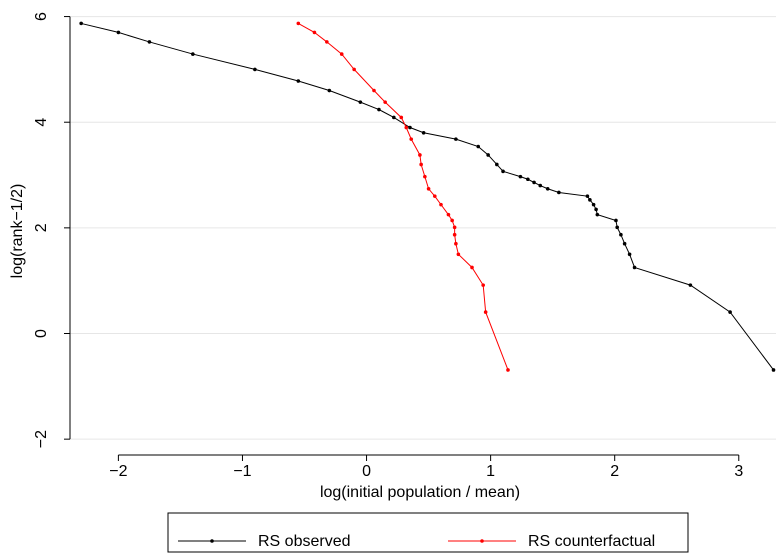  Describe the element at coordinates (41, 333) in the screenshot. I see `y-tick-label: 0` at that location.